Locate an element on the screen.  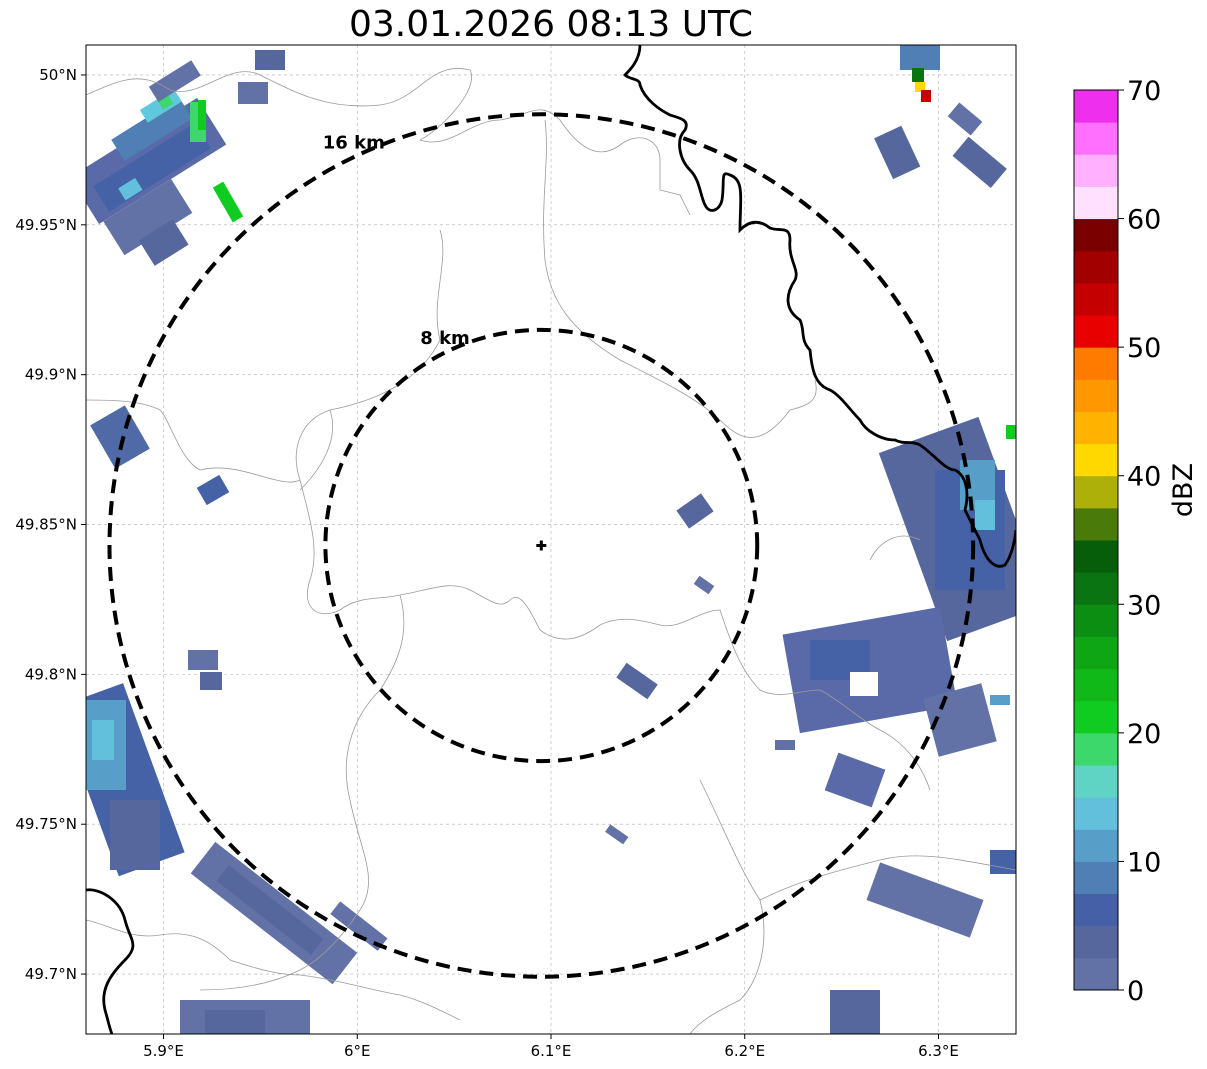
map-title: 03.01.2026 08:13 UTC is located at coordinates (551, 24).